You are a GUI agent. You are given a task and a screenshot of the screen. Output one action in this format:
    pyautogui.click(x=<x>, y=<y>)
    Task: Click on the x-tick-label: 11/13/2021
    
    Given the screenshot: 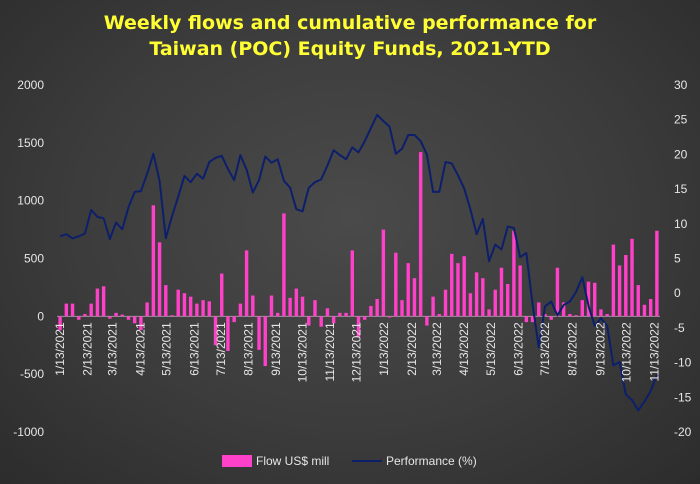 What is the action you would take?
    pyautogui.click(x=330, y=351)
    